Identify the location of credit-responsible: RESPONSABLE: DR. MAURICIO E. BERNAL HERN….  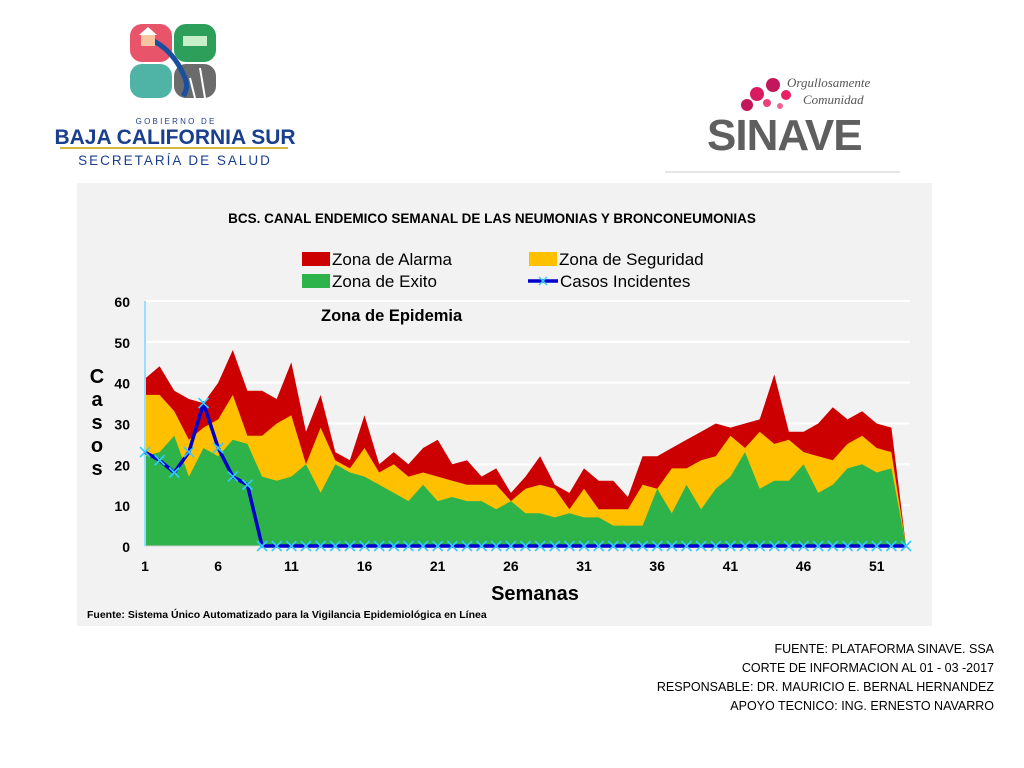
(825, 687).